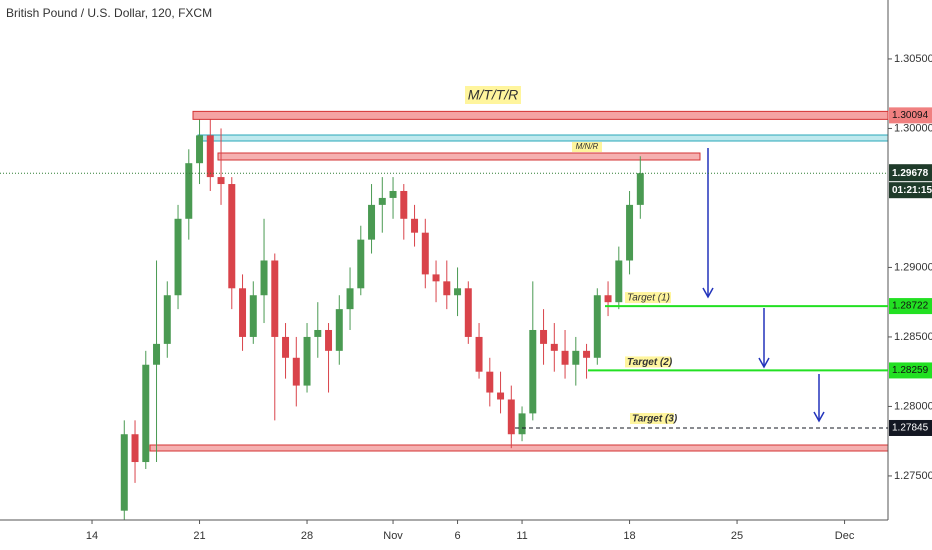 This screenshot has height=550, width=932. I want to click on y-tick-label: 1.30500, so click(913, 59).